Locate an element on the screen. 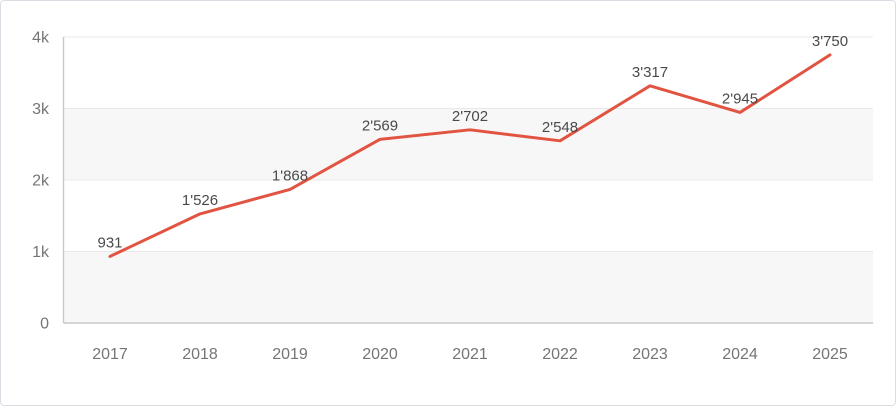 This screenshot has width=896, height=406. data-label: 931 is located at coordinates (109, 242).